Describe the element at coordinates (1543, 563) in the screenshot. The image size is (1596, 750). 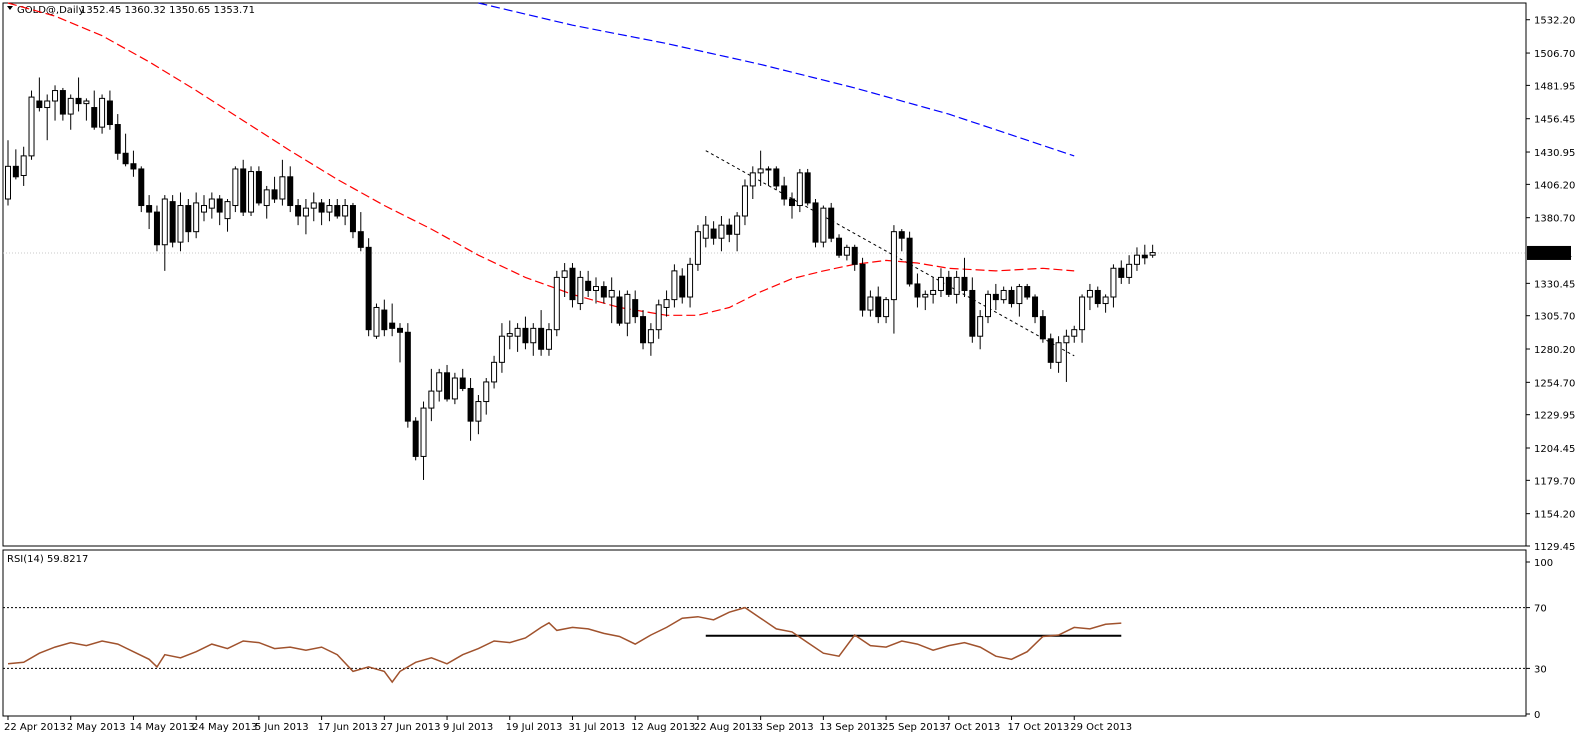
I see `rsi-tick-label: 100` at that location.